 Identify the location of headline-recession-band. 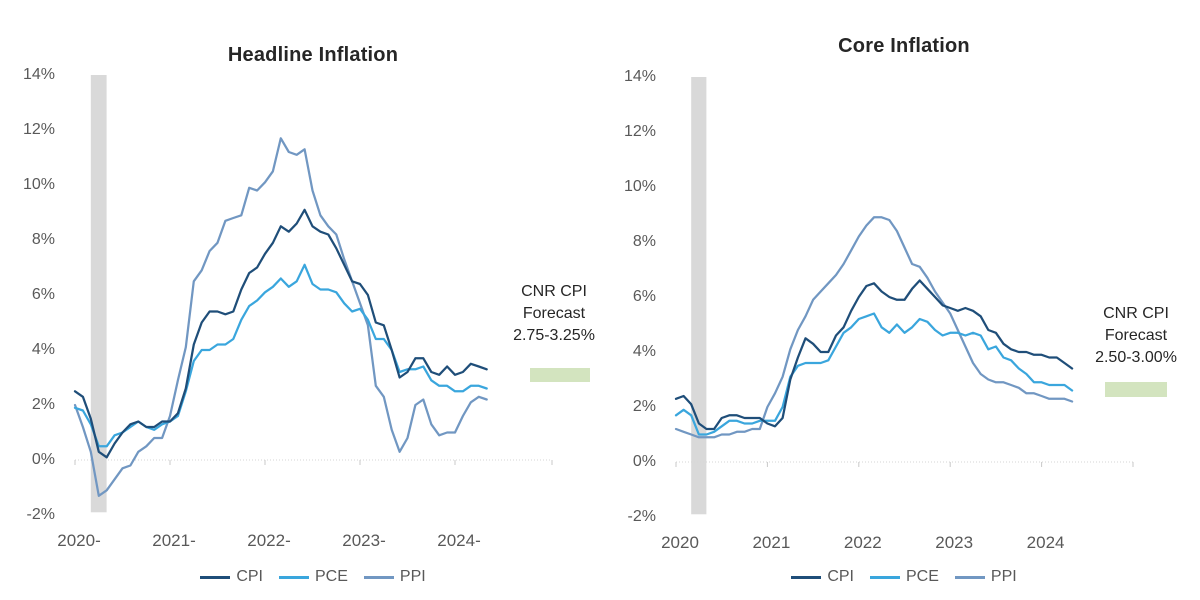
(98, 294).